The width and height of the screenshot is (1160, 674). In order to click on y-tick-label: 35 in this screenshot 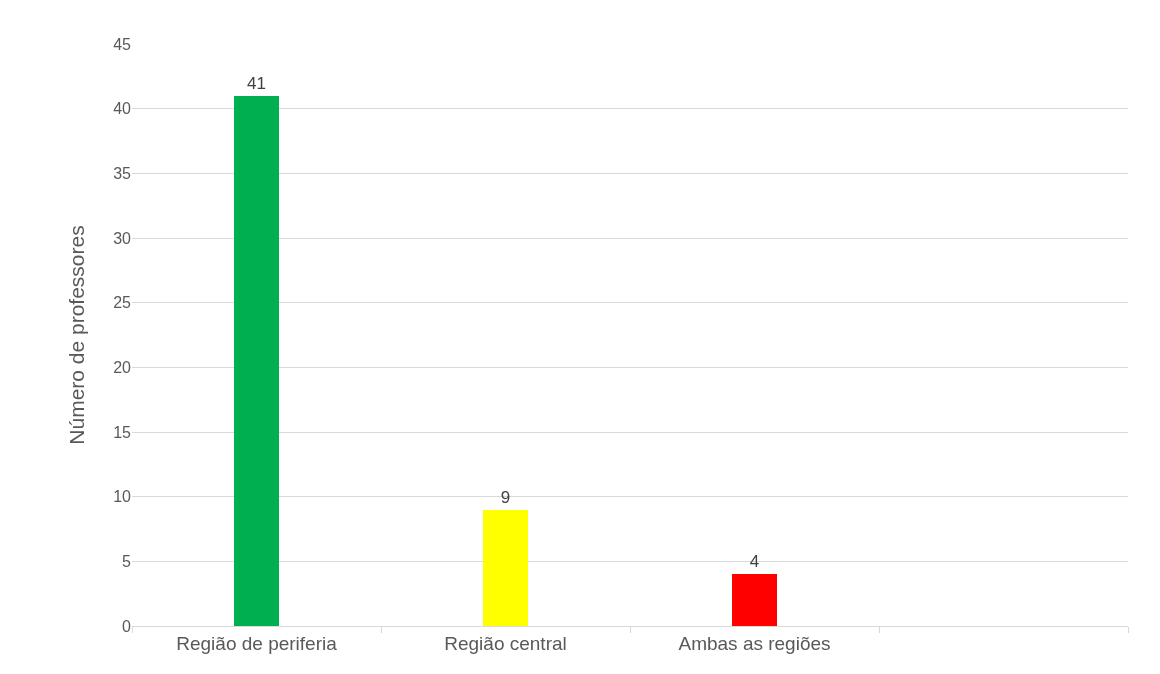, I will do `click(122, 173)`.